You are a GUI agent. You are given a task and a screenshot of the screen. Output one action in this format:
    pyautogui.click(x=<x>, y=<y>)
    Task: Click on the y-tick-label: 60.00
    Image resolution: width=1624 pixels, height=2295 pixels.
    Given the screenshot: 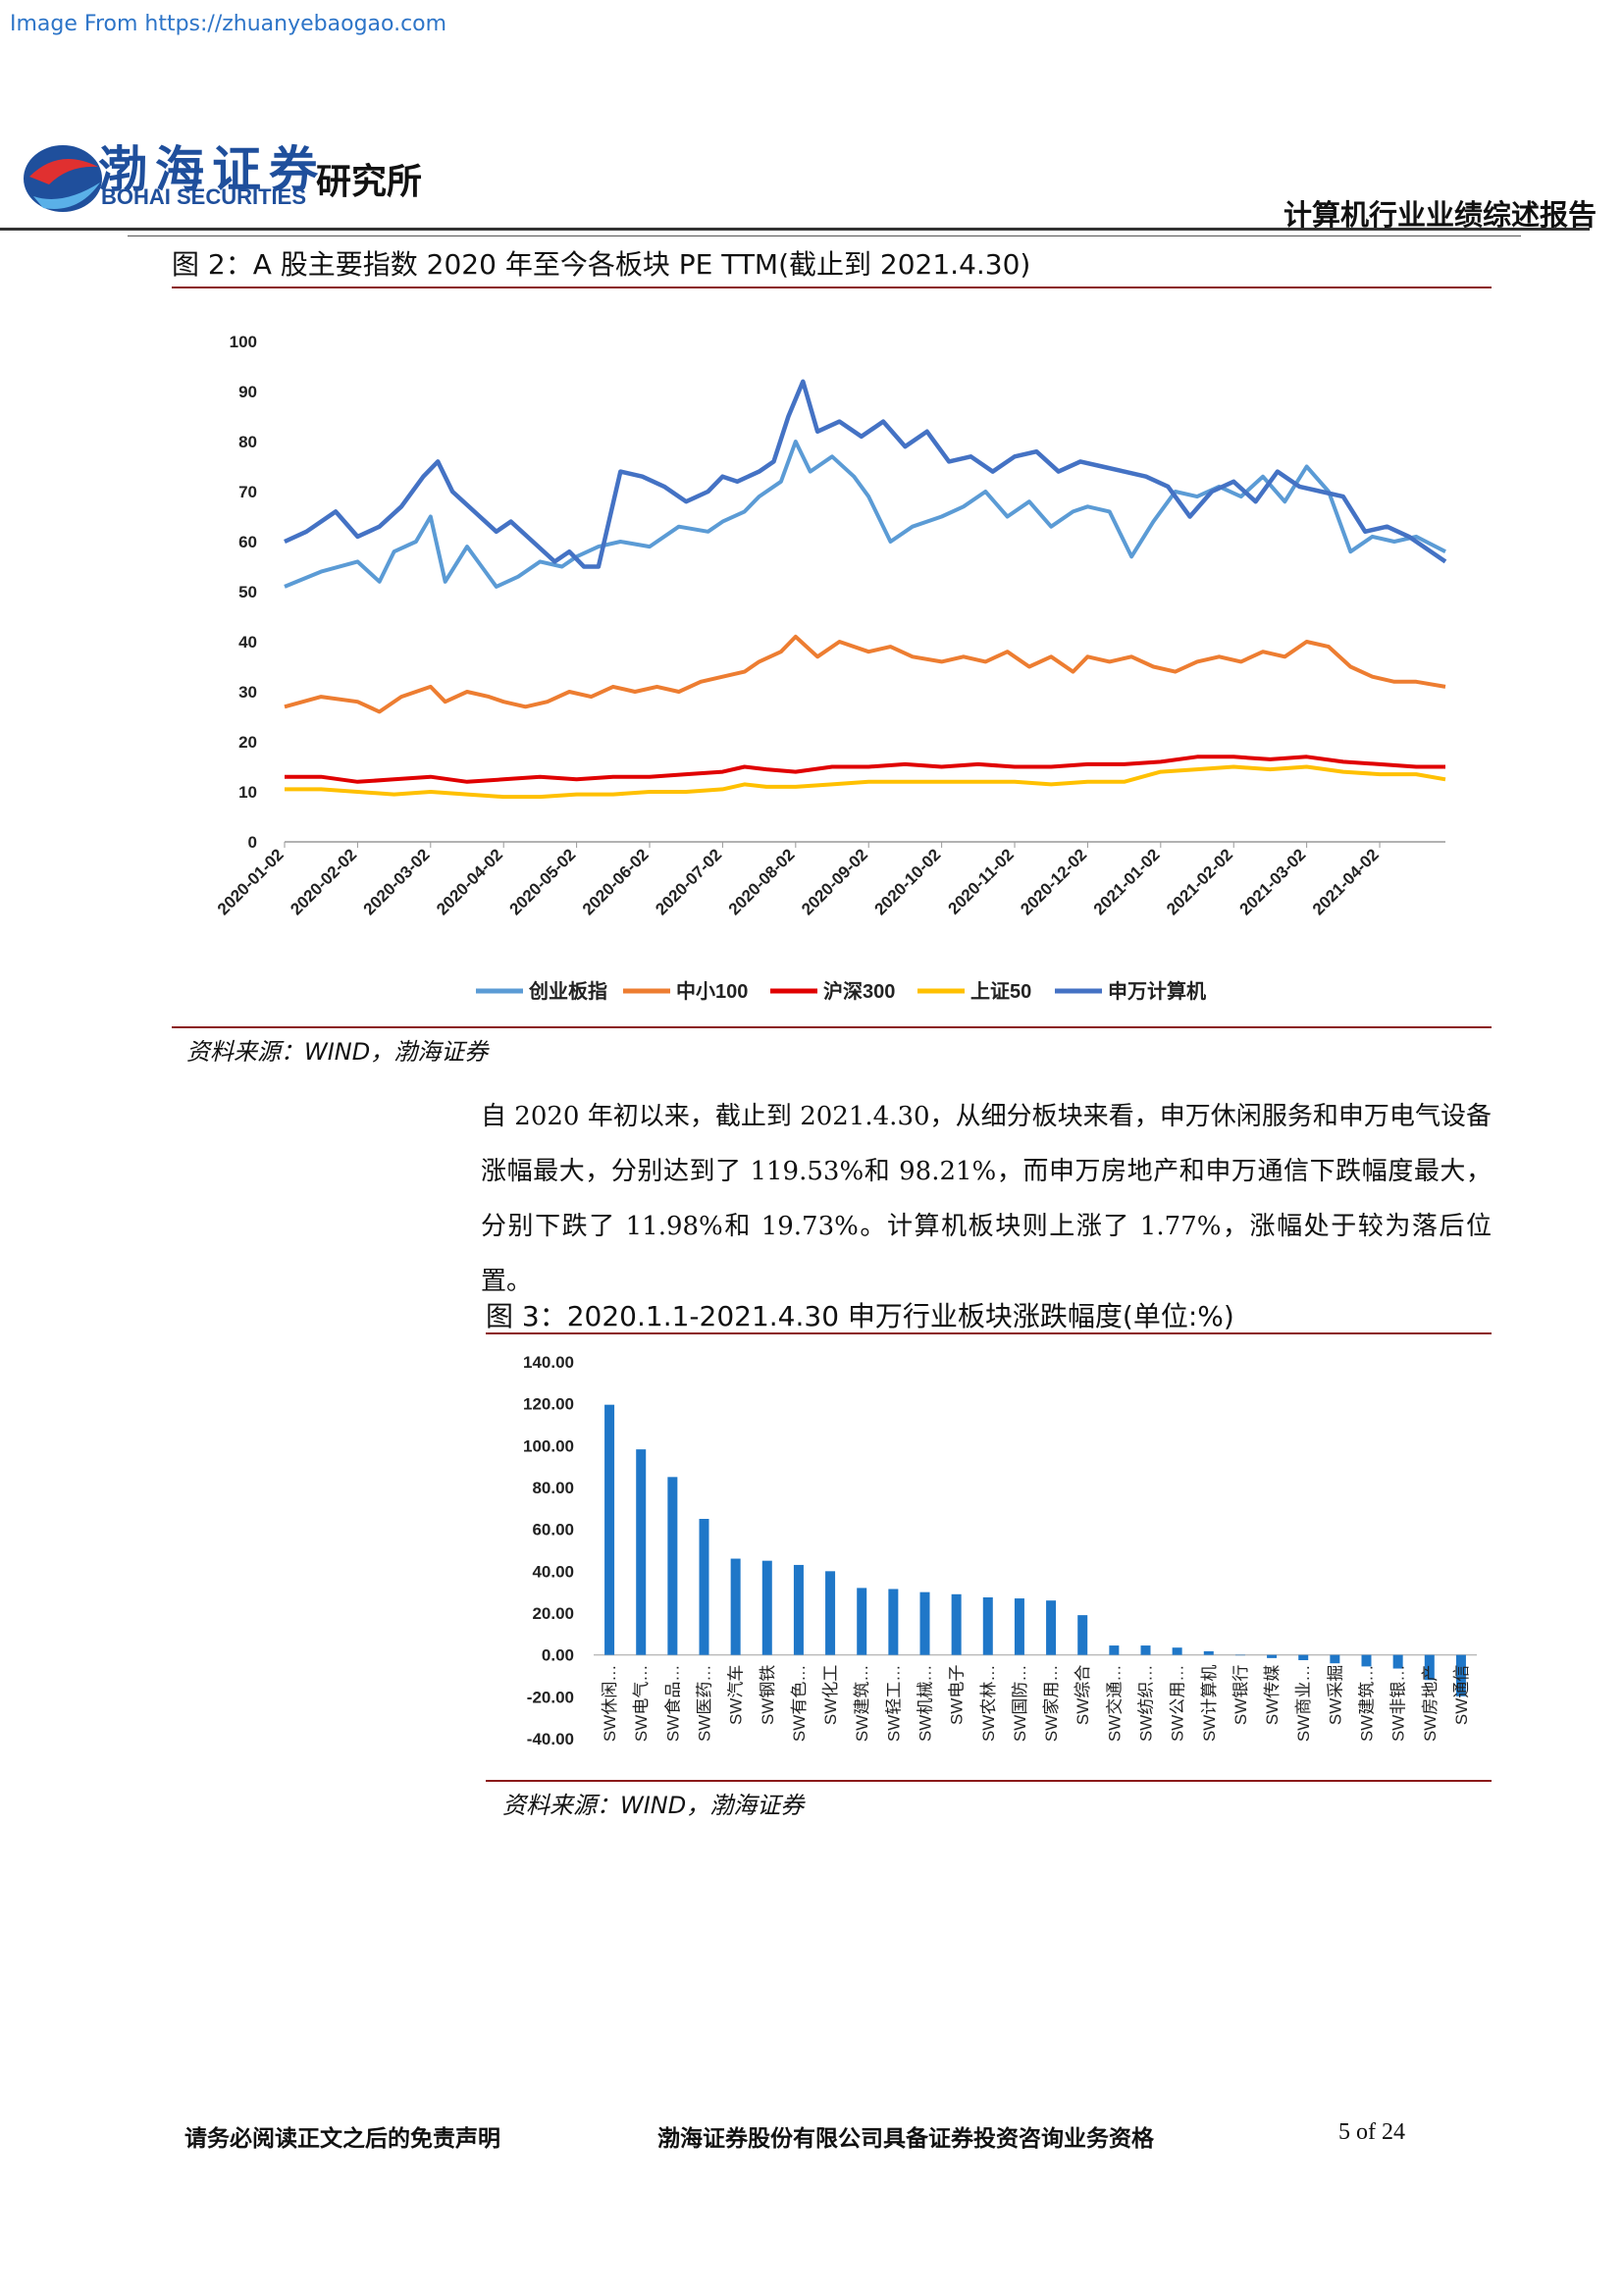 What is the action you would take?
    pyautogui.click(x=553, y=1530)
    